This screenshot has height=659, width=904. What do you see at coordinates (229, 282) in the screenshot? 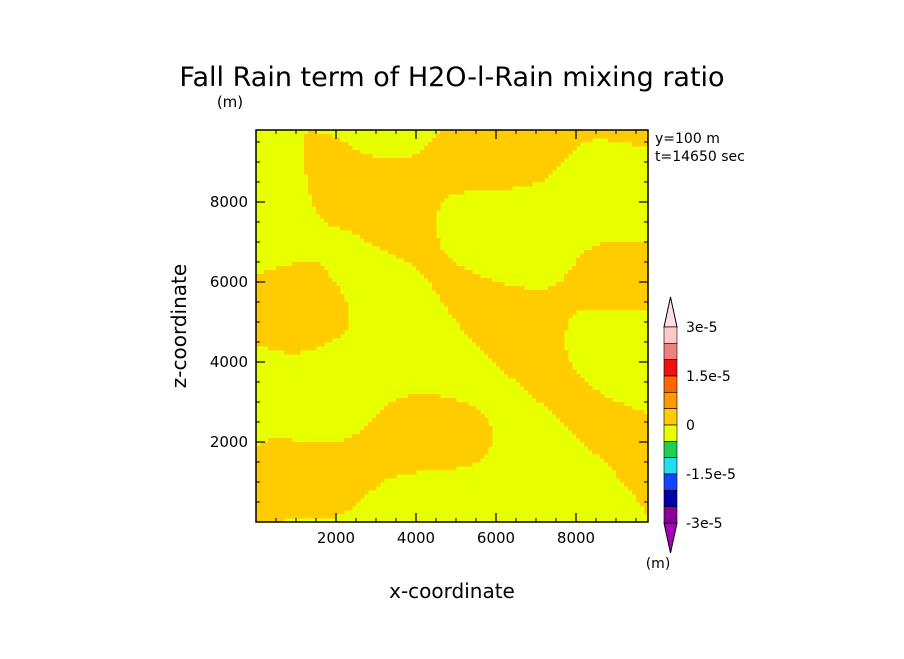
I see `y-tick-label: 6000` at bounding box center [229, 282].